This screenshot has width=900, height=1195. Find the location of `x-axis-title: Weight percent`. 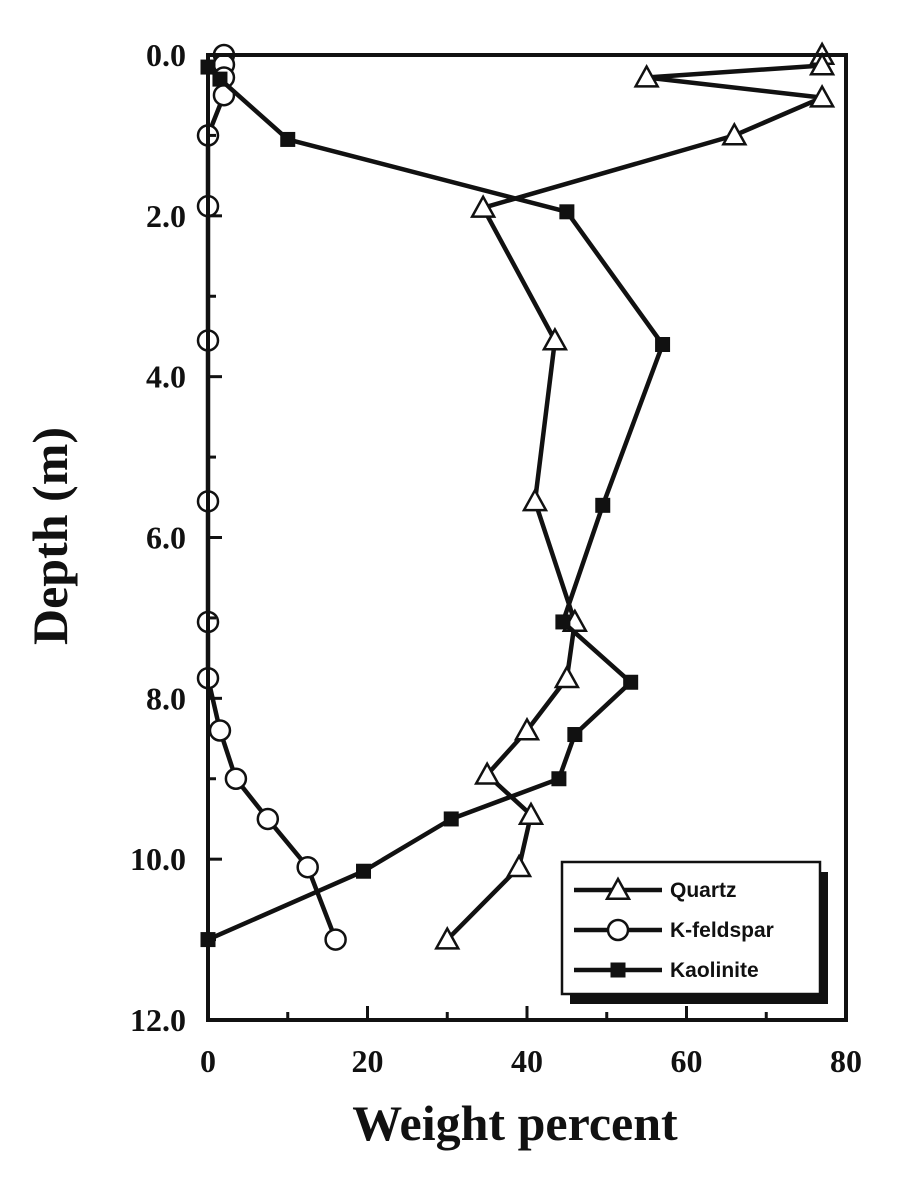

x-axis-title: Weight percent is located at coordinates (515, 1123).